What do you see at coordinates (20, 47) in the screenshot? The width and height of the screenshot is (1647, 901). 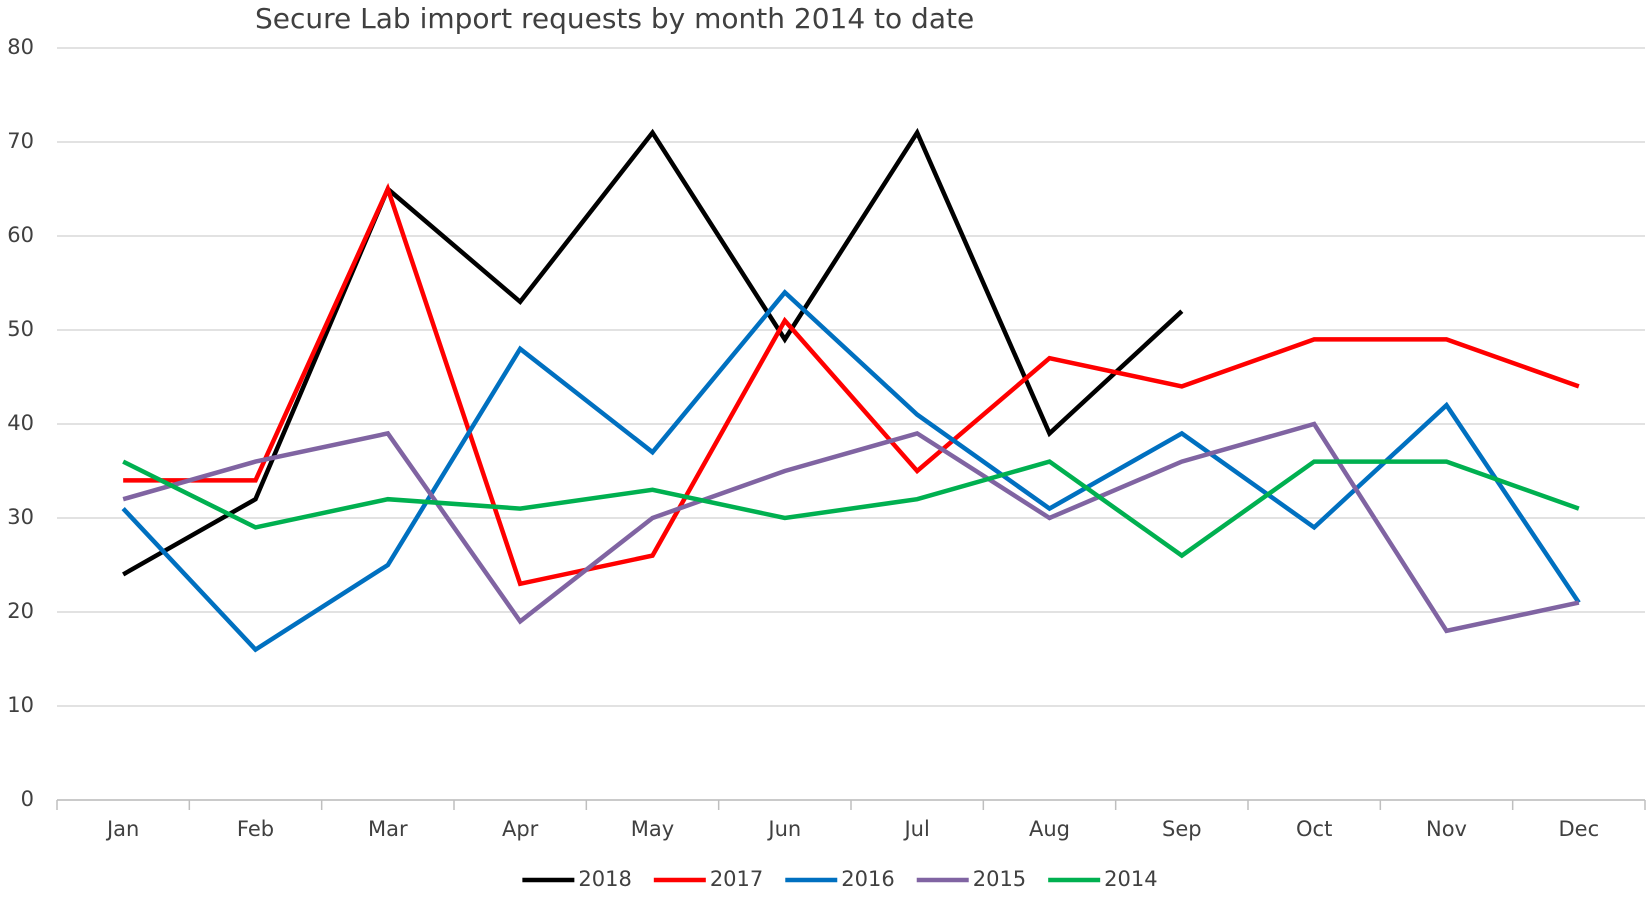 I see `y-tick-label: 80` at bounding box center [20, 47].